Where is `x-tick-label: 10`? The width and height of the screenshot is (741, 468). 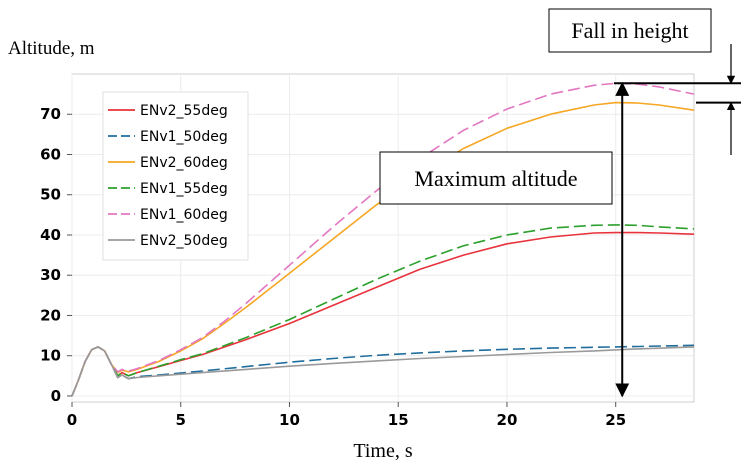
x-tick-label: 10 is located at coordinates (289, 420).